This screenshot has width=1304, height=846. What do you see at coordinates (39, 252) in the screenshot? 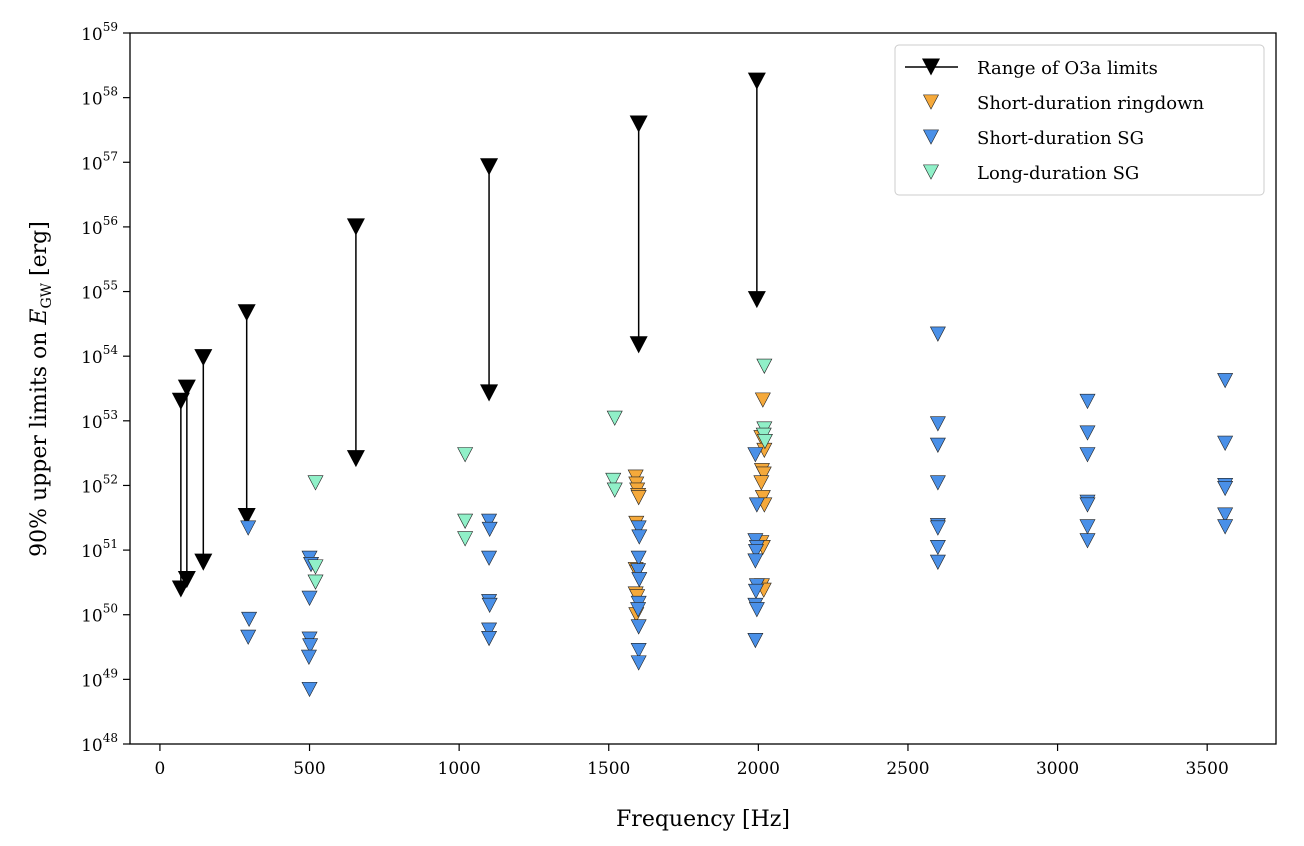
I see `y-axis-title-suffix: [erg]` at bounding box center [39, 252].